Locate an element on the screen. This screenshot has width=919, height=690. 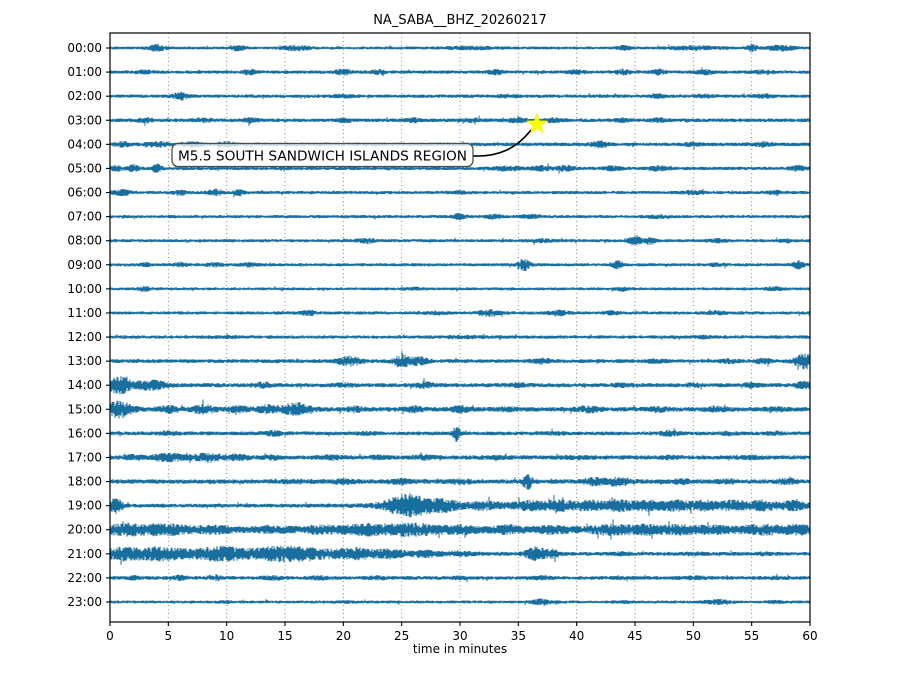
y-tick-label: 14:00 is located at coordinates (84, 385).